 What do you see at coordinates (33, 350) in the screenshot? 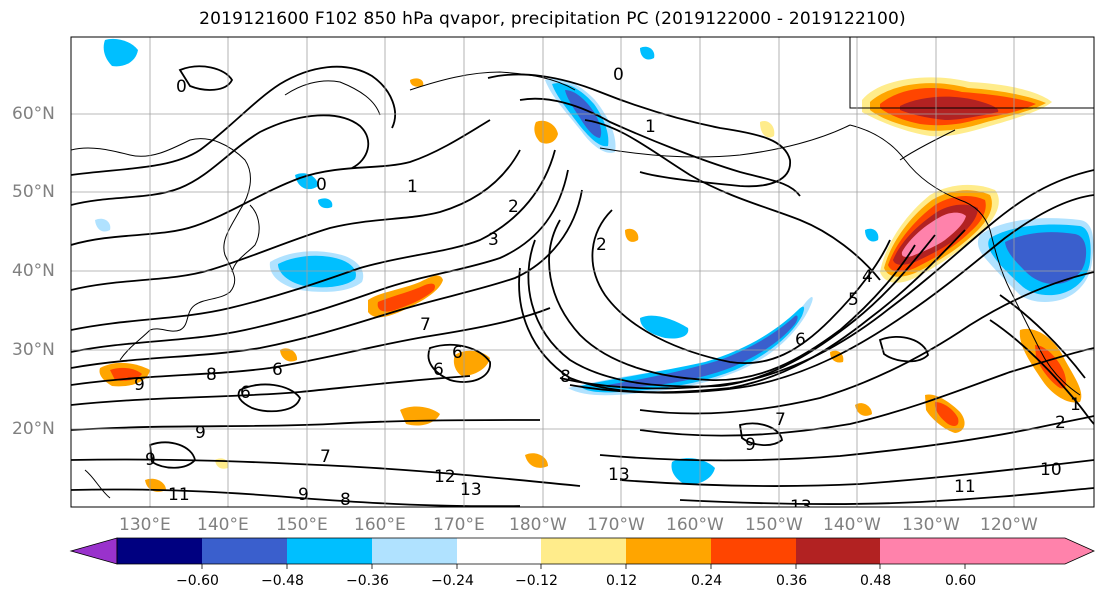
I see `lat-label: 30°N` at bounding box center [33, 350].